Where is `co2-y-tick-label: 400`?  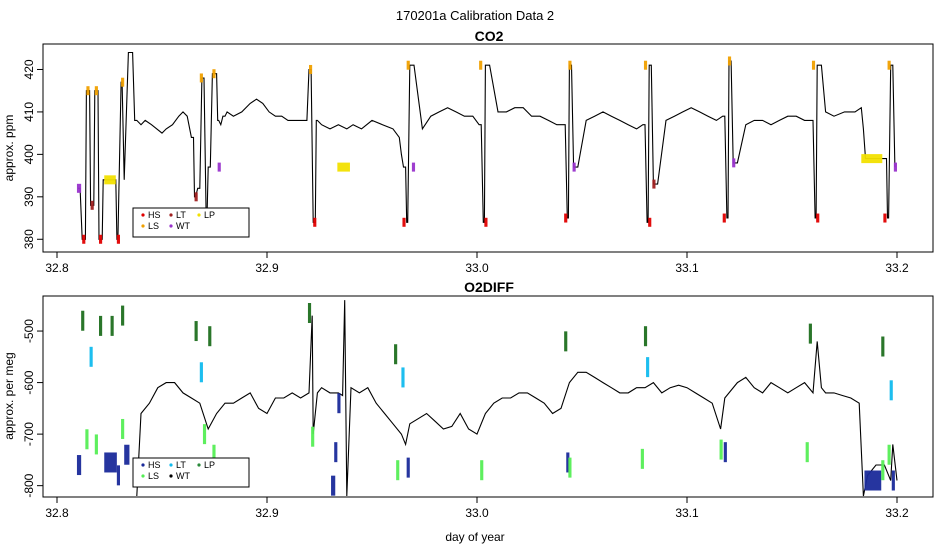
co2-y-tick-label: 400 is located at coordinates (29, 154).